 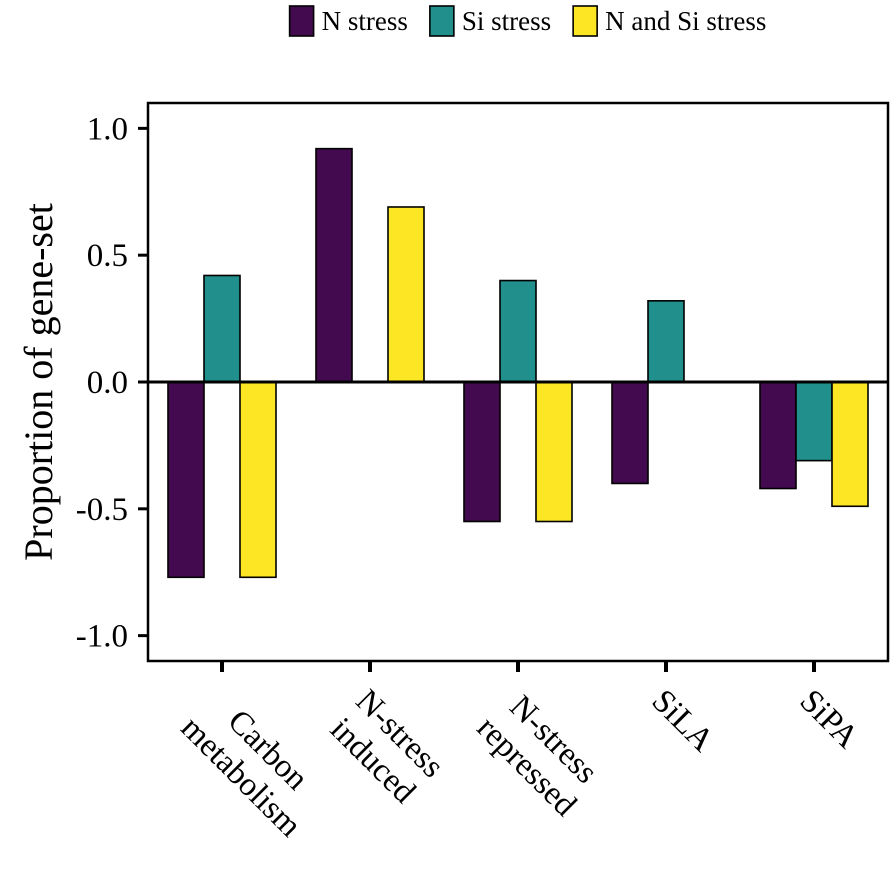 What do you see at coordinates (365, 21) in the screenshot?
I see `legend-label: N stress` at bounding box center [365, 21].